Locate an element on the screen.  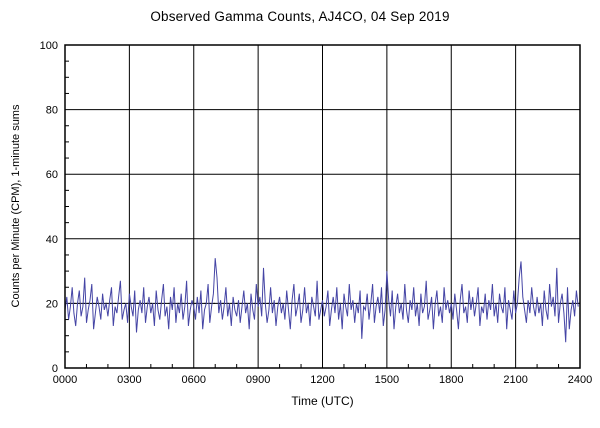
x-tick-label: 0000 is located at coordinates (65, 380).